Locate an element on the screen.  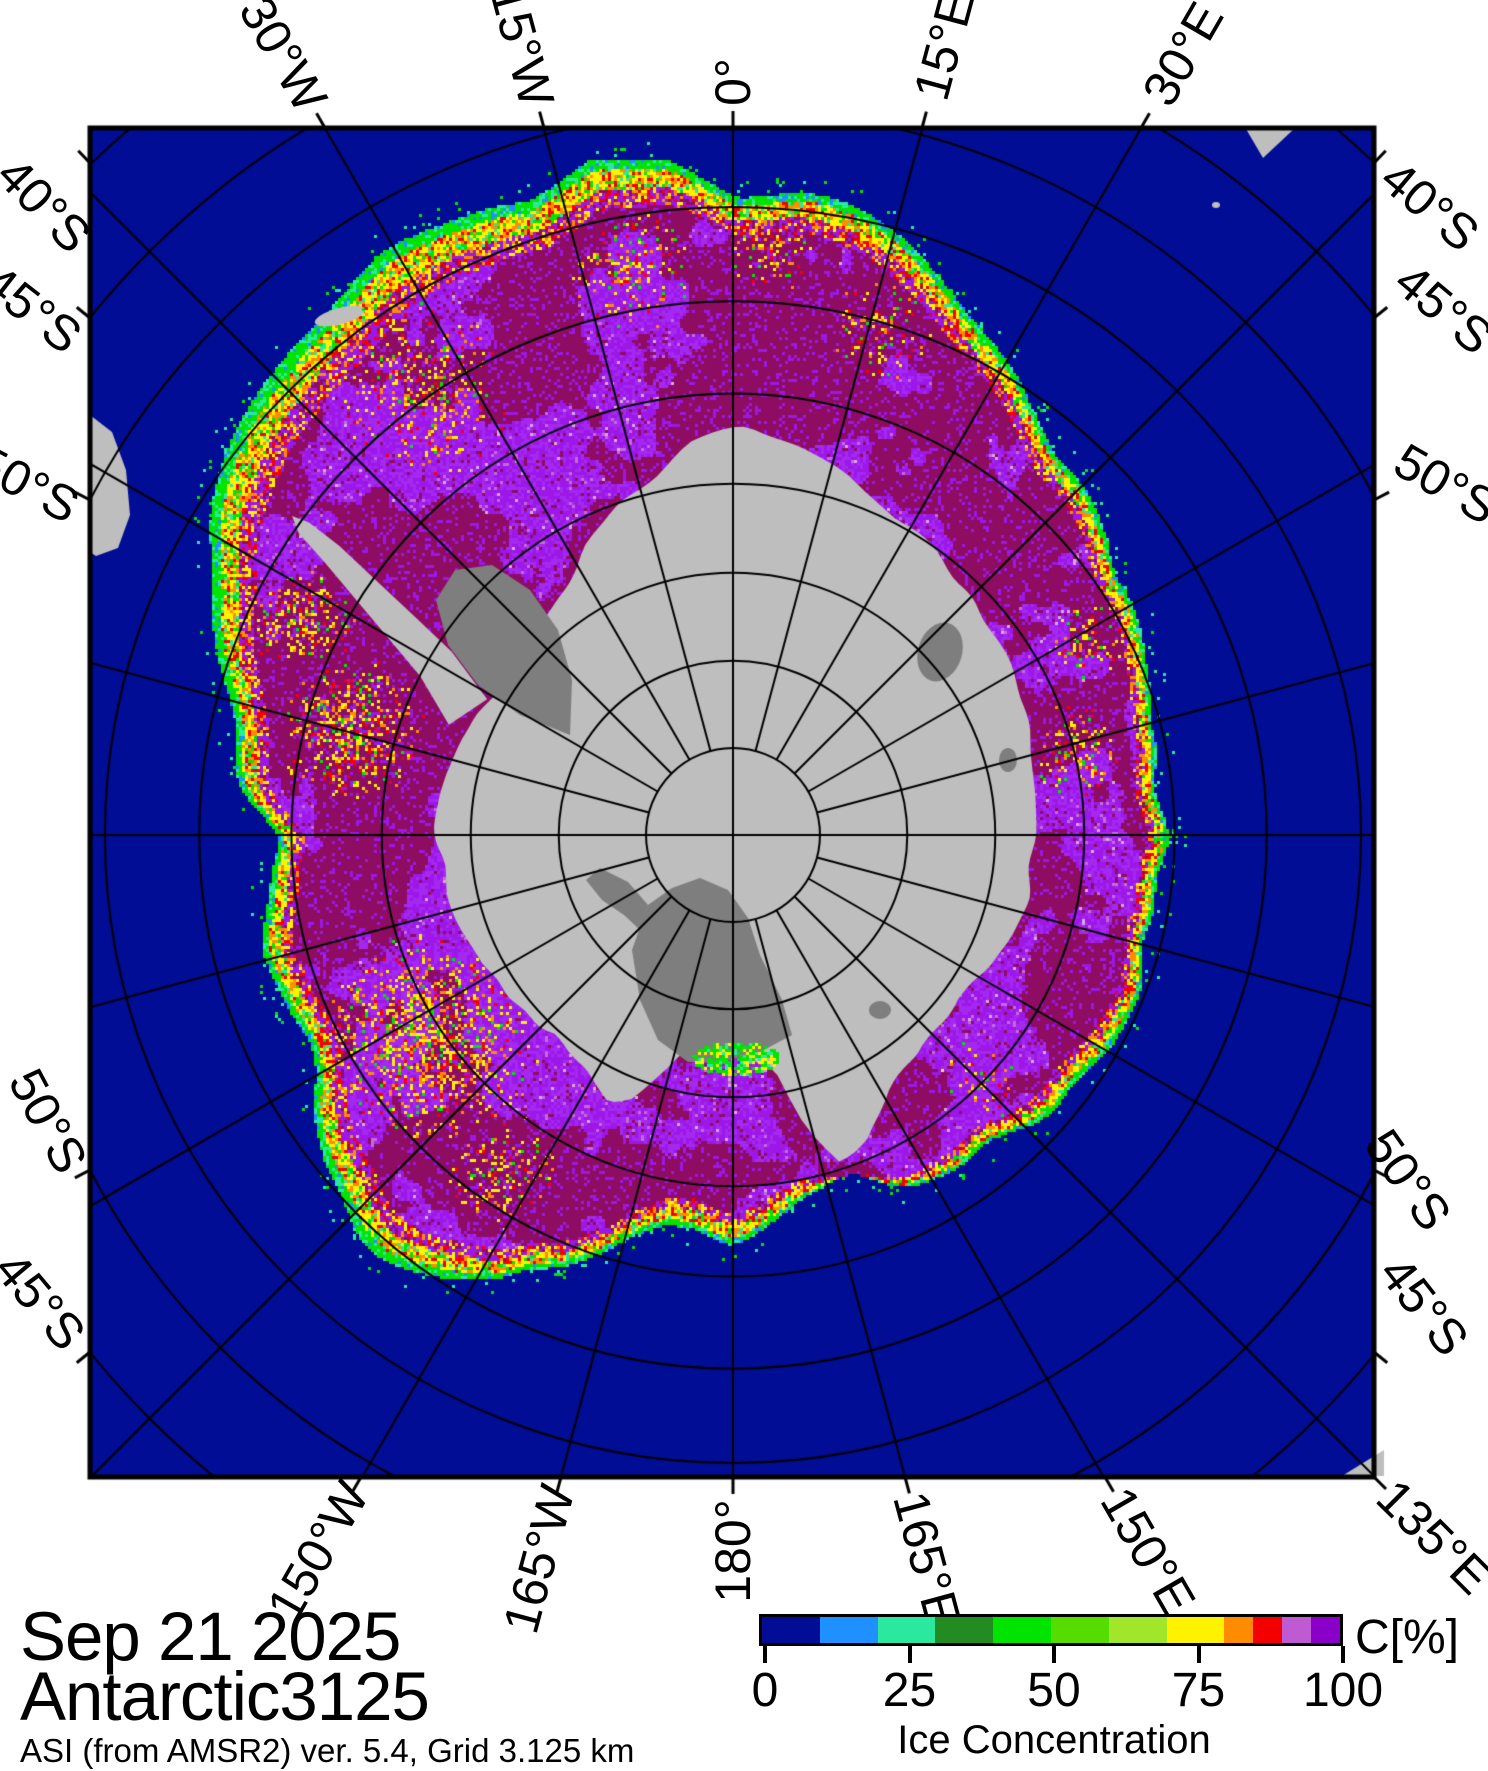
meridian-label: 0° is located at coordinates (733, 82).